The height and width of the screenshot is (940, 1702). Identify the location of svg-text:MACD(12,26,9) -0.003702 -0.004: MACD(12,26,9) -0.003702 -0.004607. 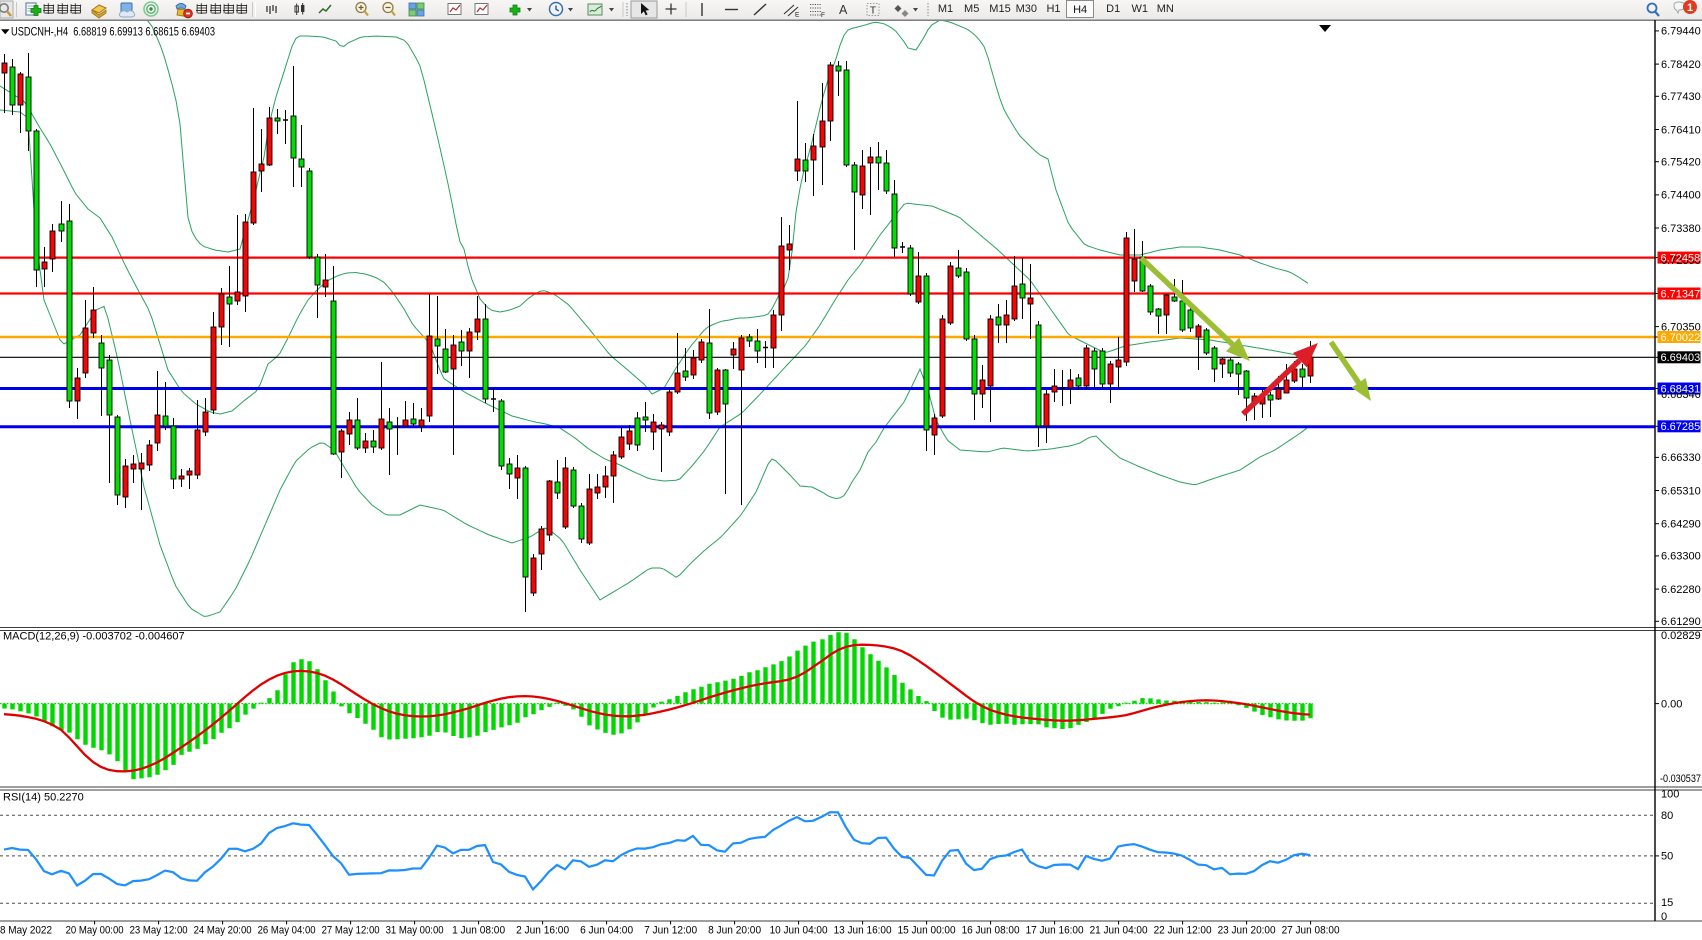
(94, 637).